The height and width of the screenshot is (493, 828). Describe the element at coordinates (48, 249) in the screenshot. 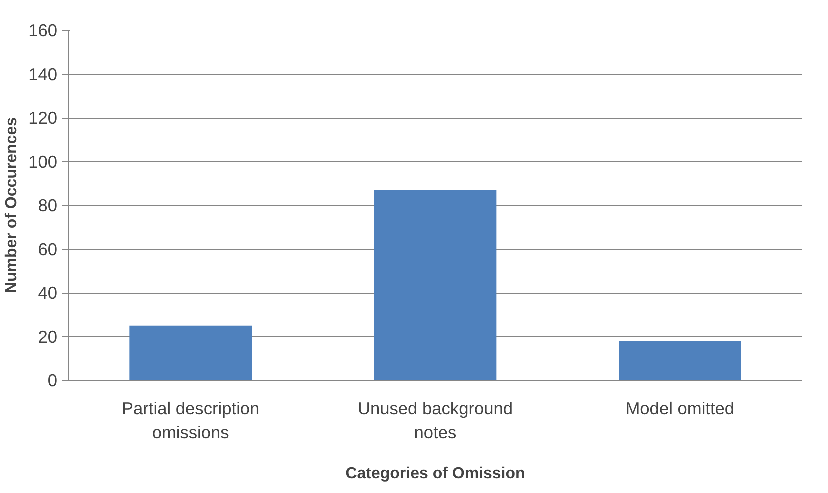

I see `y-tick-label: 60` at that location.